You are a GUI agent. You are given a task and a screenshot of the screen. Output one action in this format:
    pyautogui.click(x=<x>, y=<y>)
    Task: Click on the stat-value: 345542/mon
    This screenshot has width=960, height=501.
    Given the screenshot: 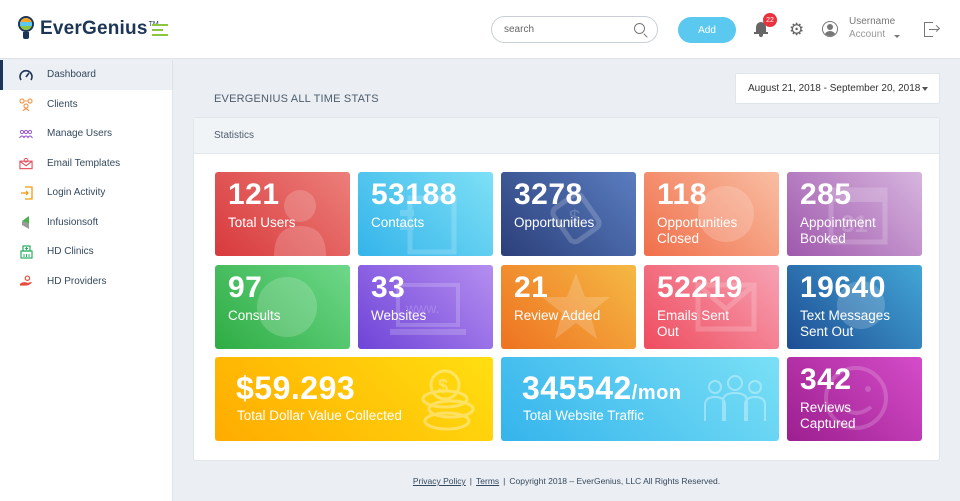 What is the action you would take?
    pyautogui.click(x=602, y=388)
    